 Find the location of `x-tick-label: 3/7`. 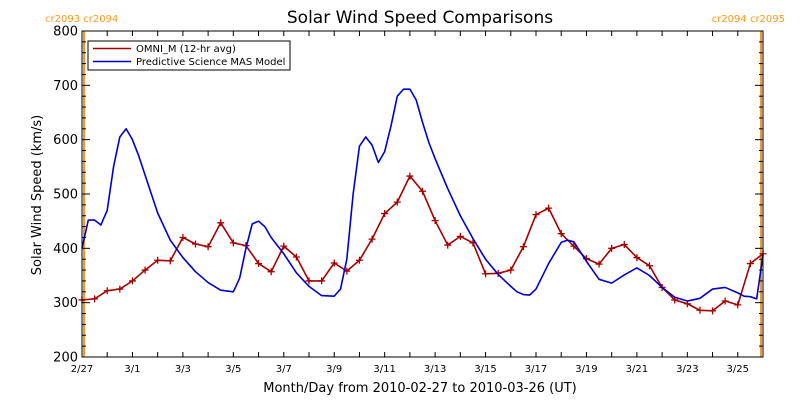

x-tick-label: 3/7 is located at coordinates (284, 369).